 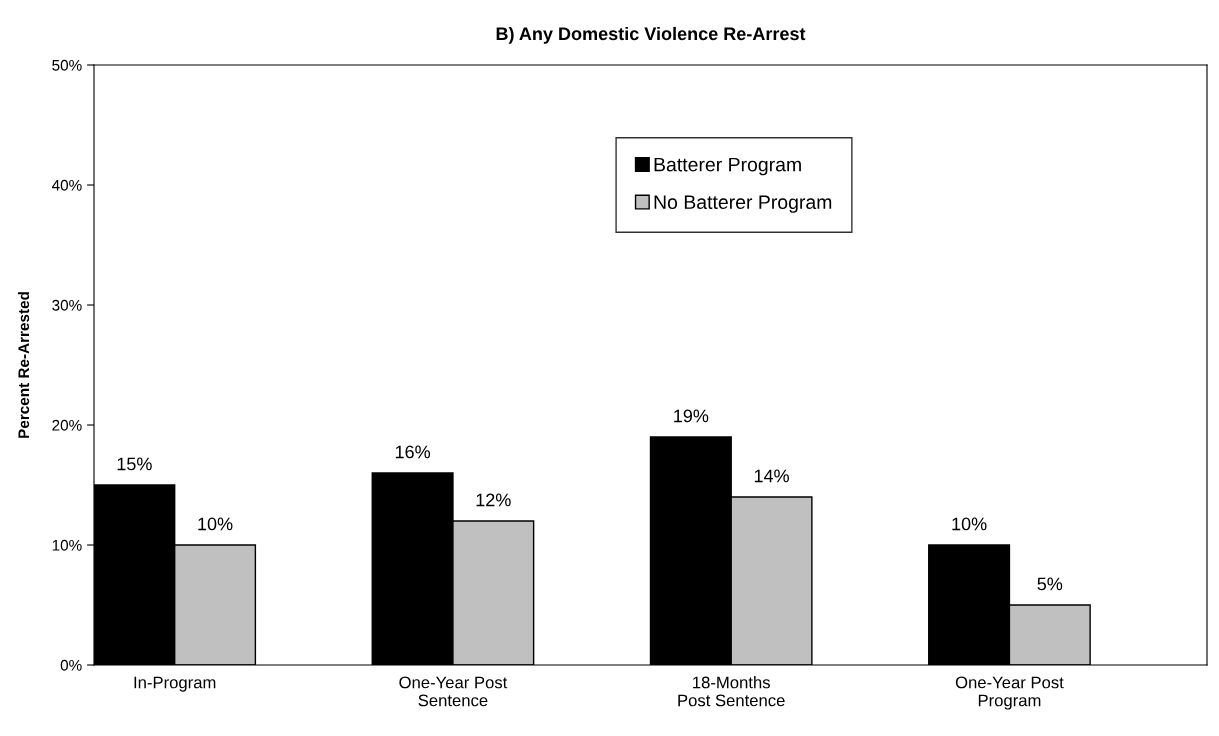 What do you see at coordinates (771, 476) in the screenshot?
I see `data-label: 14%` at bounding box center [771, 476].